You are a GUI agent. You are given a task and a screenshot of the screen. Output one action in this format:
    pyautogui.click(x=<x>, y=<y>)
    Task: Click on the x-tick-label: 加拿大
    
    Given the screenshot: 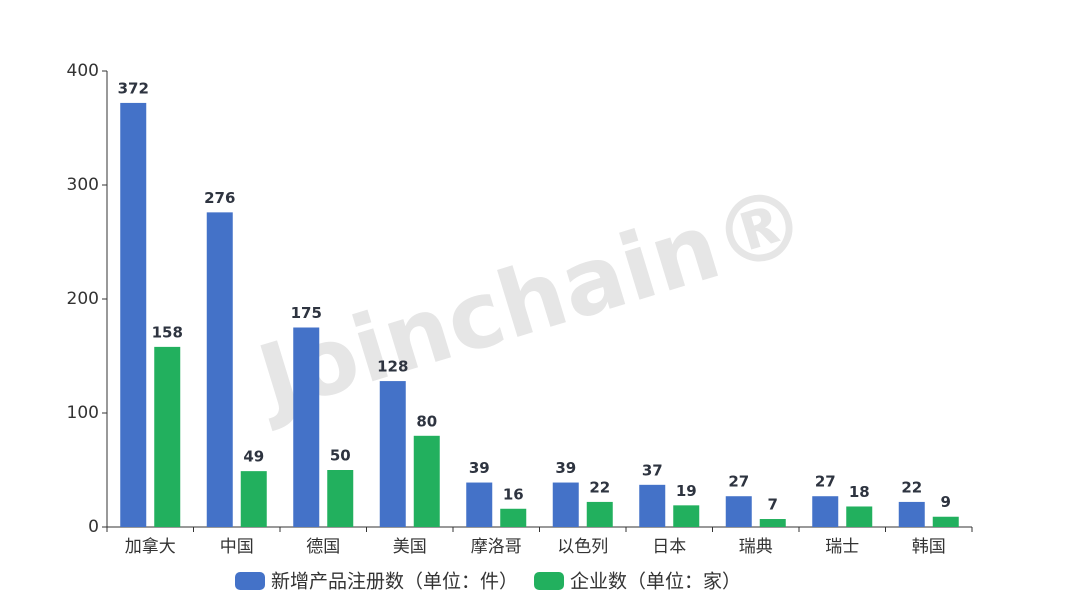 What is the action you would take?
    pyautogui.click(x=150, y=546)
    